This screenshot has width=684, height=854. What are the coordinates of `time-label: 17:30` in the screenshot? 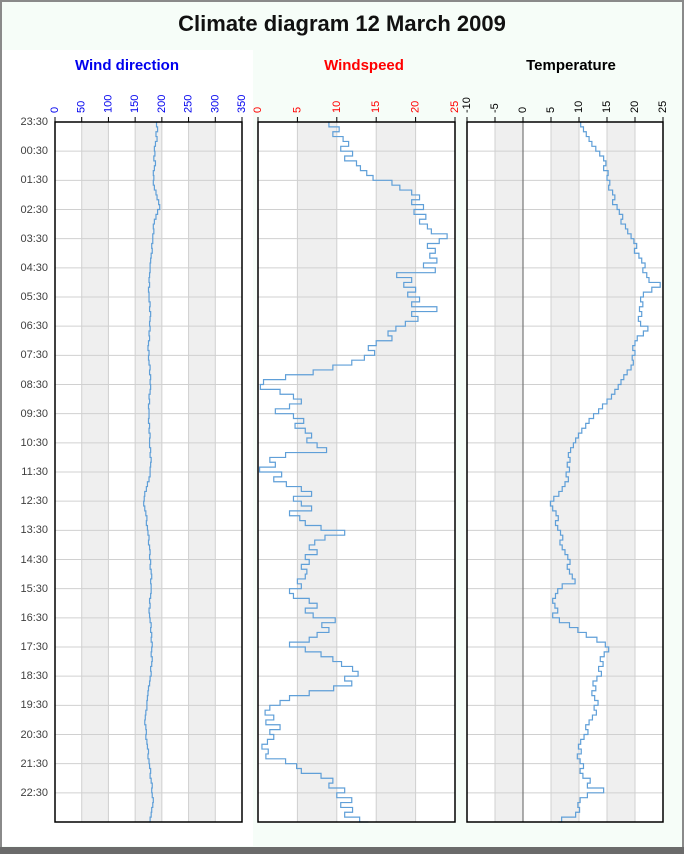 It's located at (34, 647).